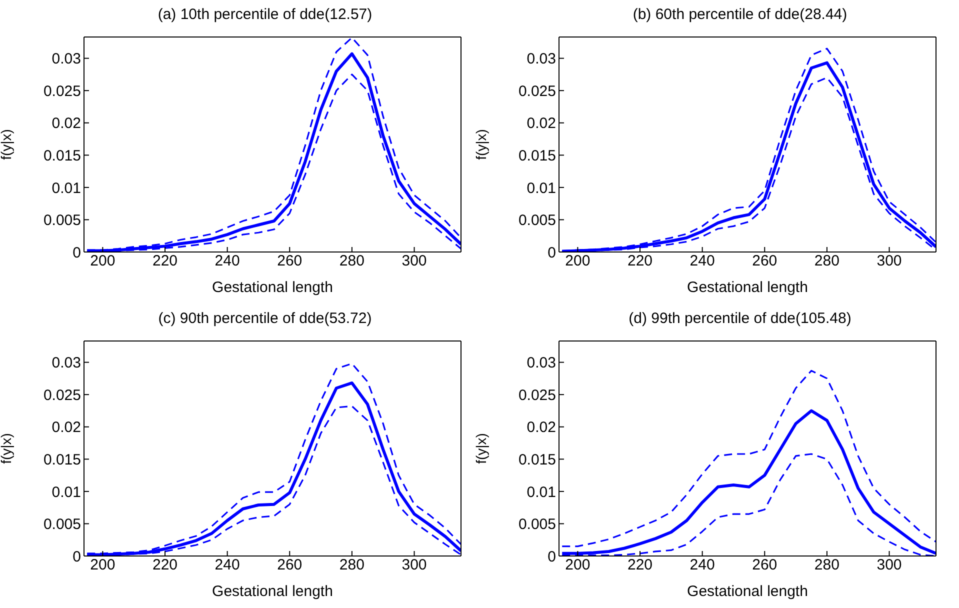 The height and width of the screenshot is (608, 959). Describe the element at coordinates (265, 319) in the screenshot. I see `chart-title: (c) 90th percentile of dde(53.72)` at that location.